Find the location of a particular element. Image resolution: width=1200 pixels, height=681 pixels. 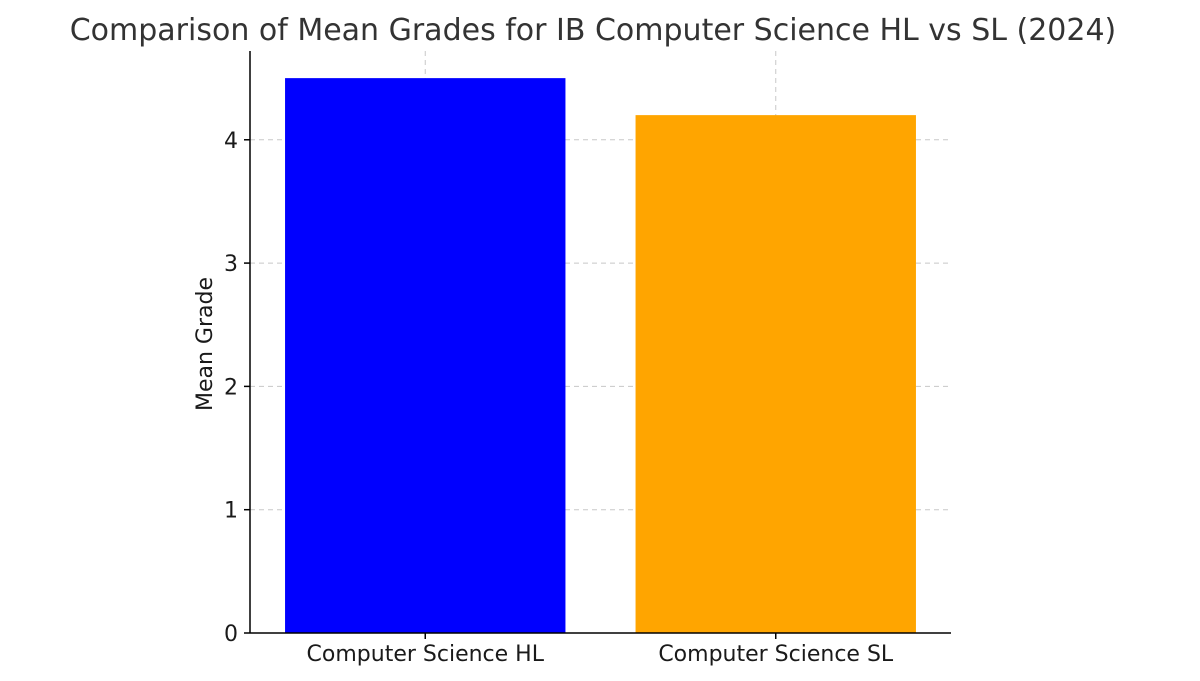

y-tick-label-1: 1 is located at coordinates (231, 511).